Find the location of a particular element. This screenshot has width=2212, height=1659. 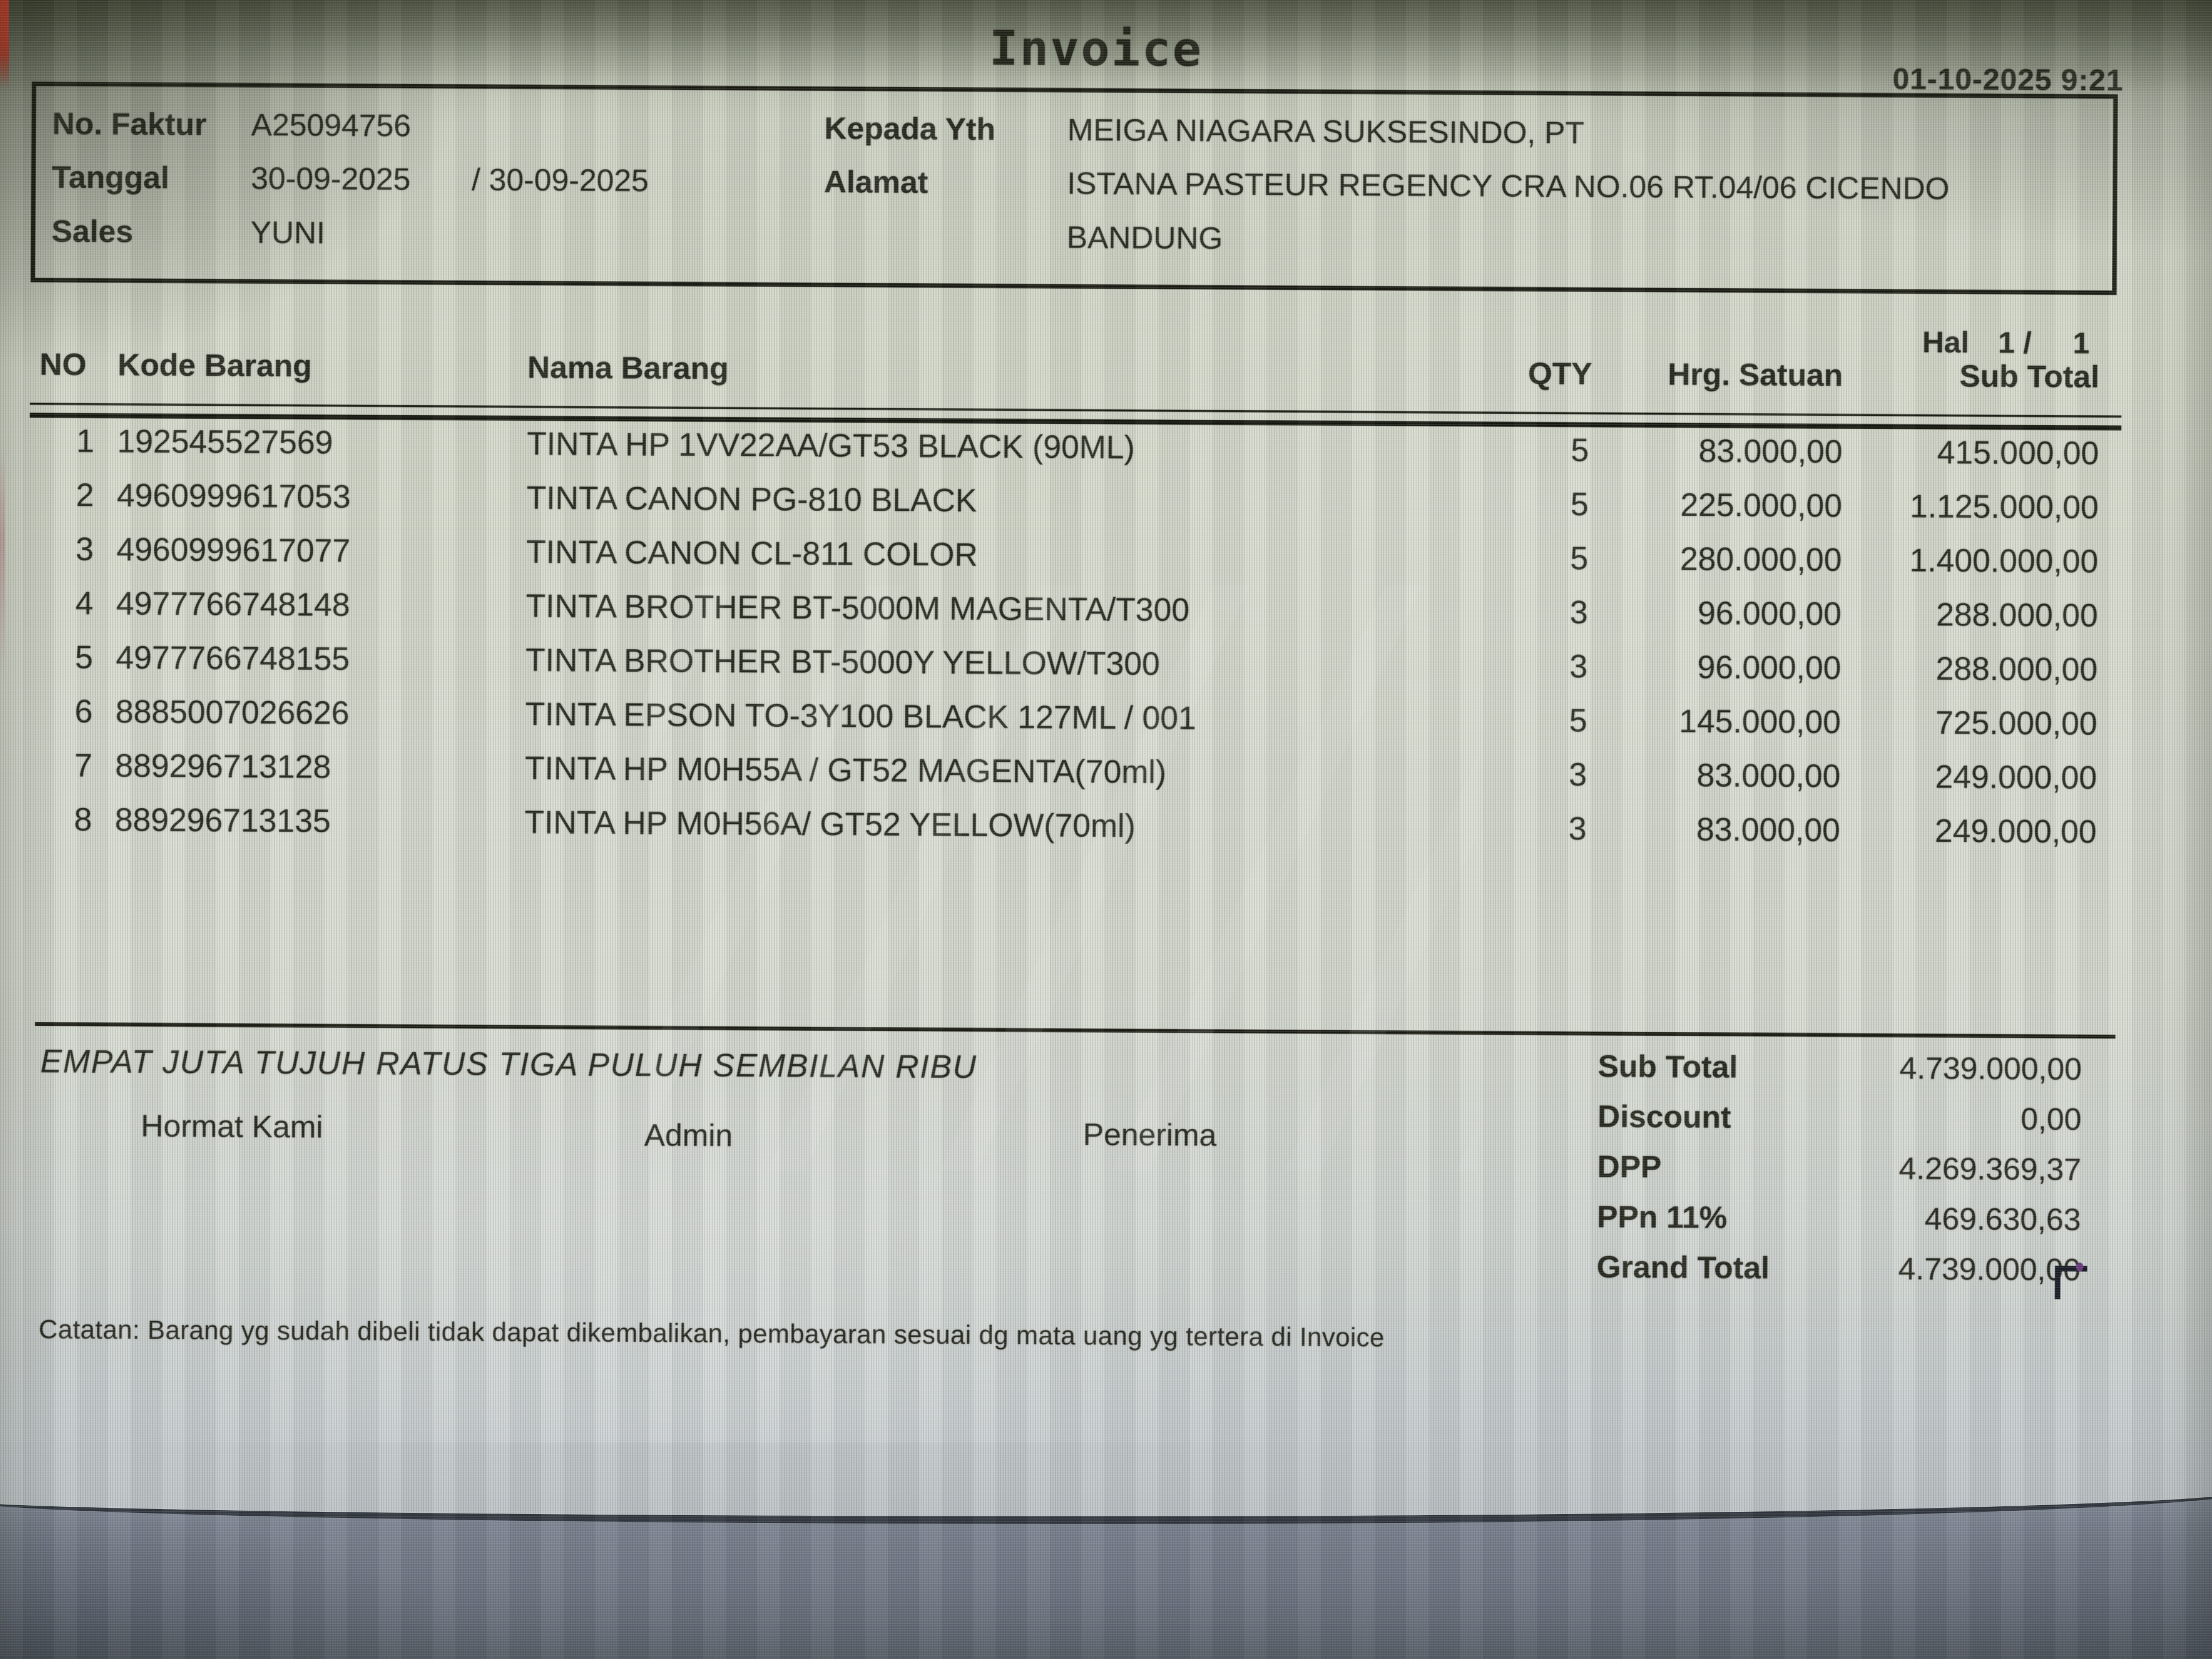

item-nama: TINTA CANON PG-810 BLACK is located at coordinates (751, 499).